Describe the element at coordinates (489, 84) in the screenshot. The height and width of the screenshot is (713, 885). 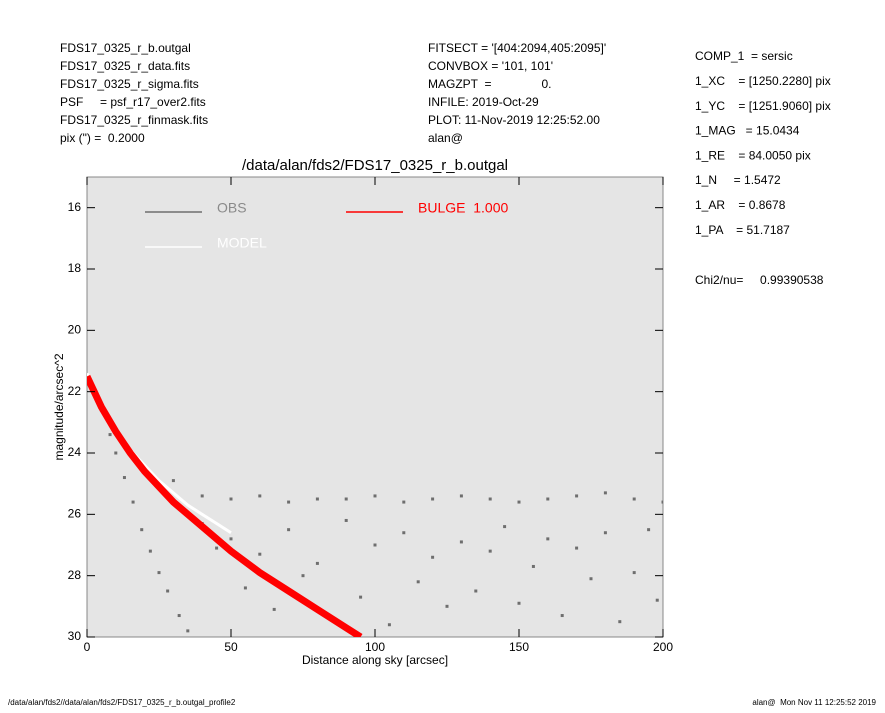
I see `header-middle-line: MAGZPT = 0.` at that location.